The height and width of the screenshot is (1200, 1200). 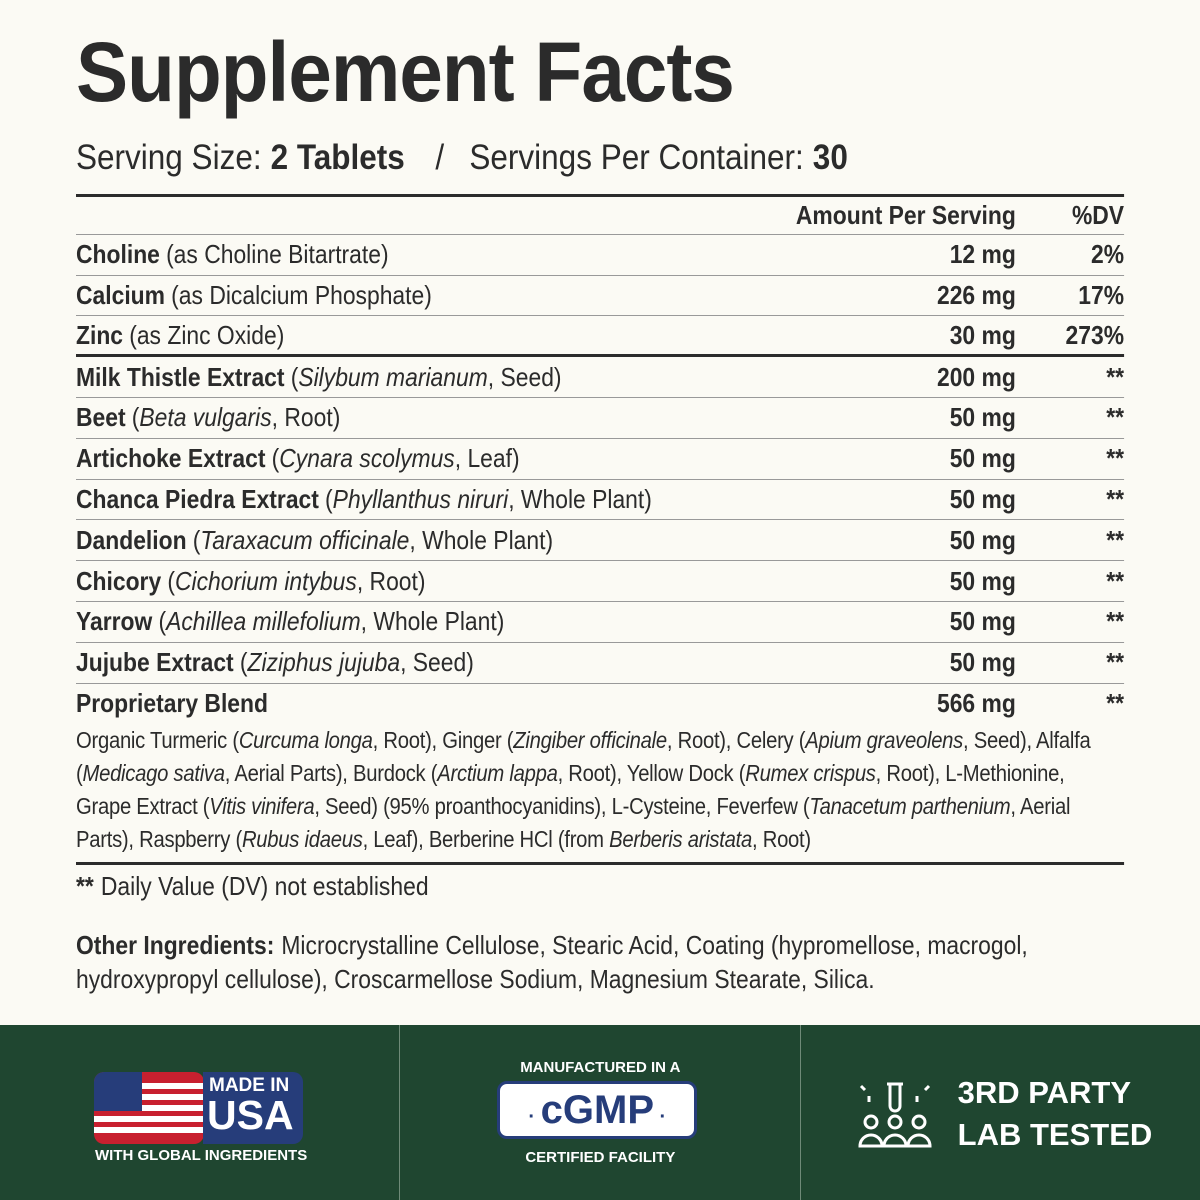 I want to click on lab-badge: 3RD PARTY LAB TESTED, so click(x=999, y=1112).